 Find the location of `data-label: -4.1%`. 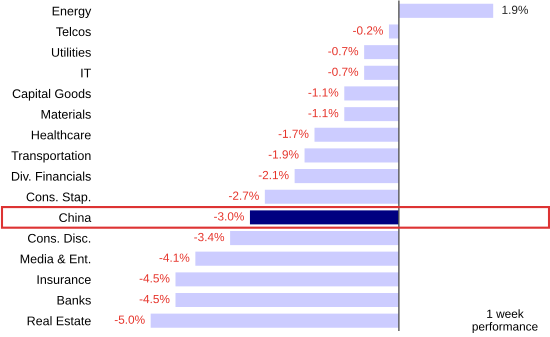

data-label: -4.1% is located at coordinates (174, 258).